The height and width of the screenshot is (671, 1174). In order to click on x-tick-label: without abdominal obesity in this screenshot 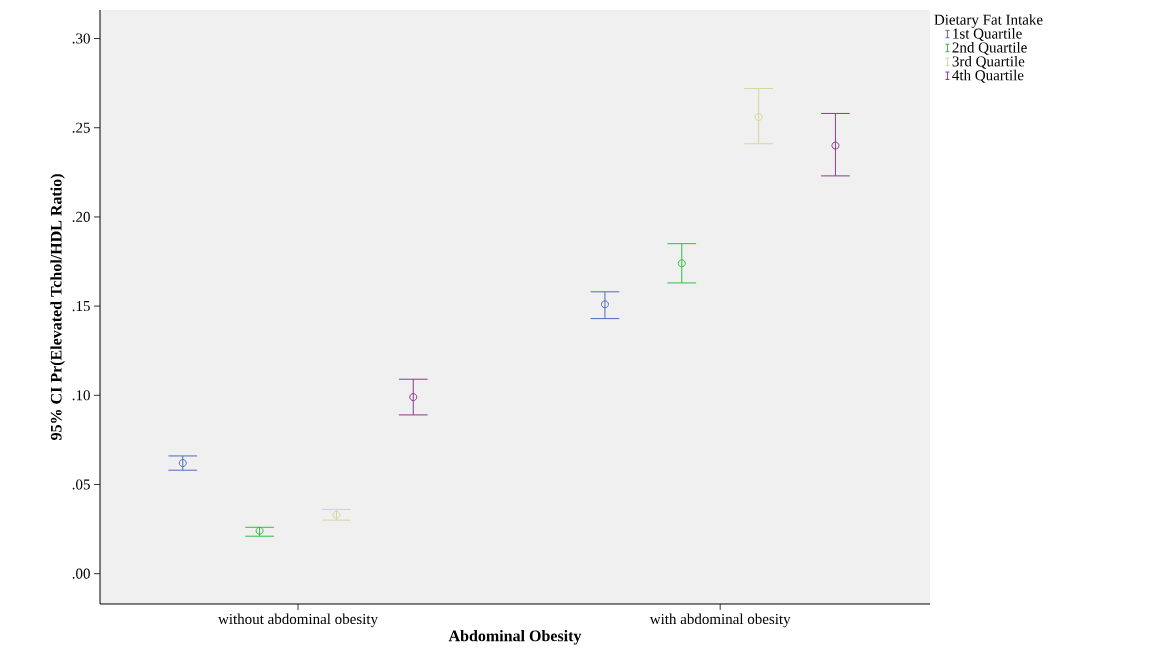, I will do `click(298, 620)`.